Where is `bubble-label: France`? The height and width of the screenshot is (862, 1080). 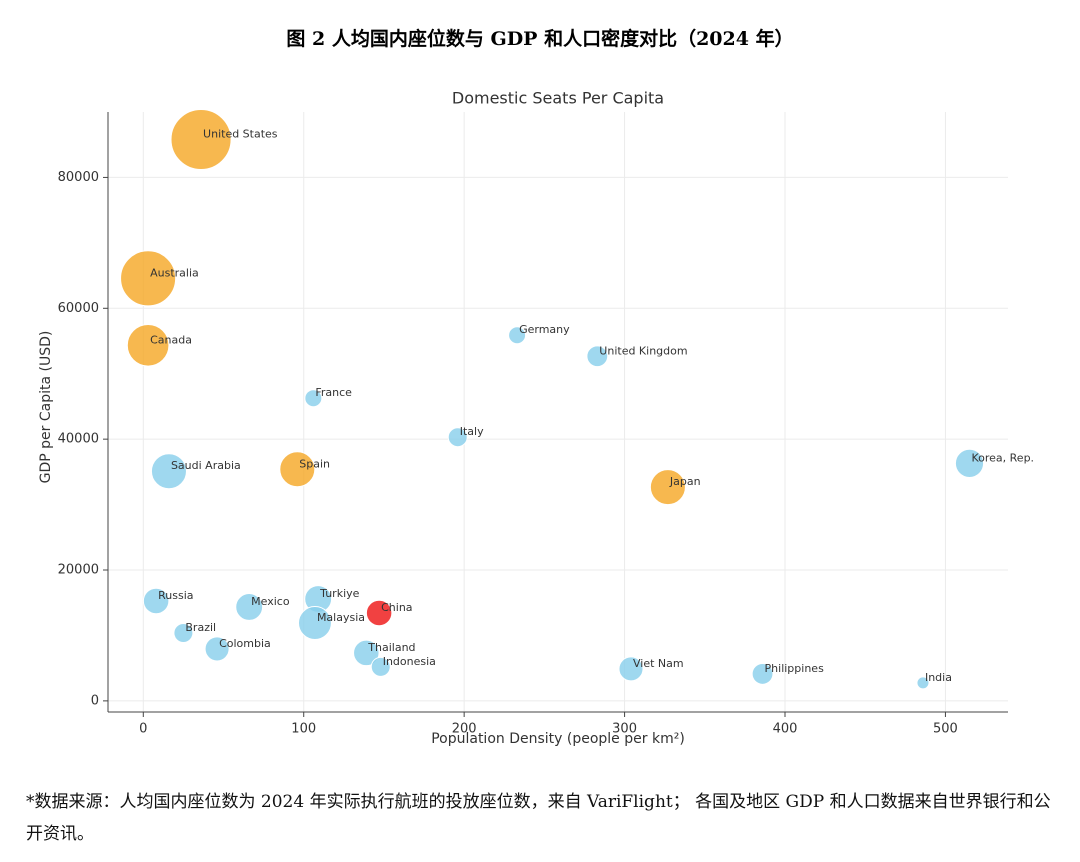
bubble-label: France is located at coordinates (333, 392).